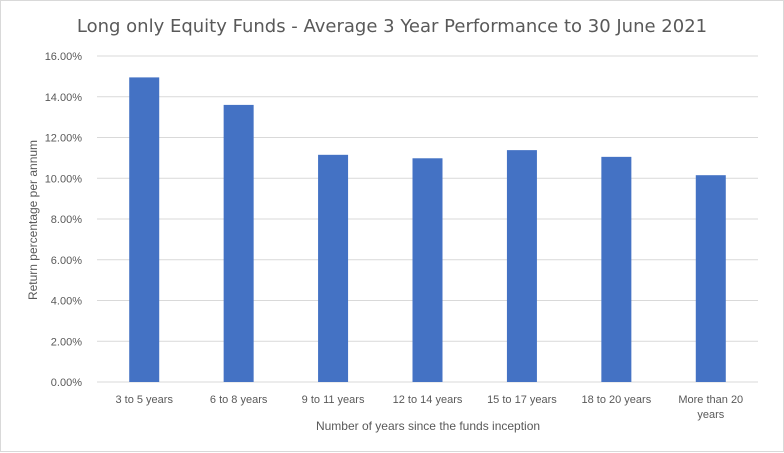  I want to click on y-tick-label: 2.00%, so click(66, 342).